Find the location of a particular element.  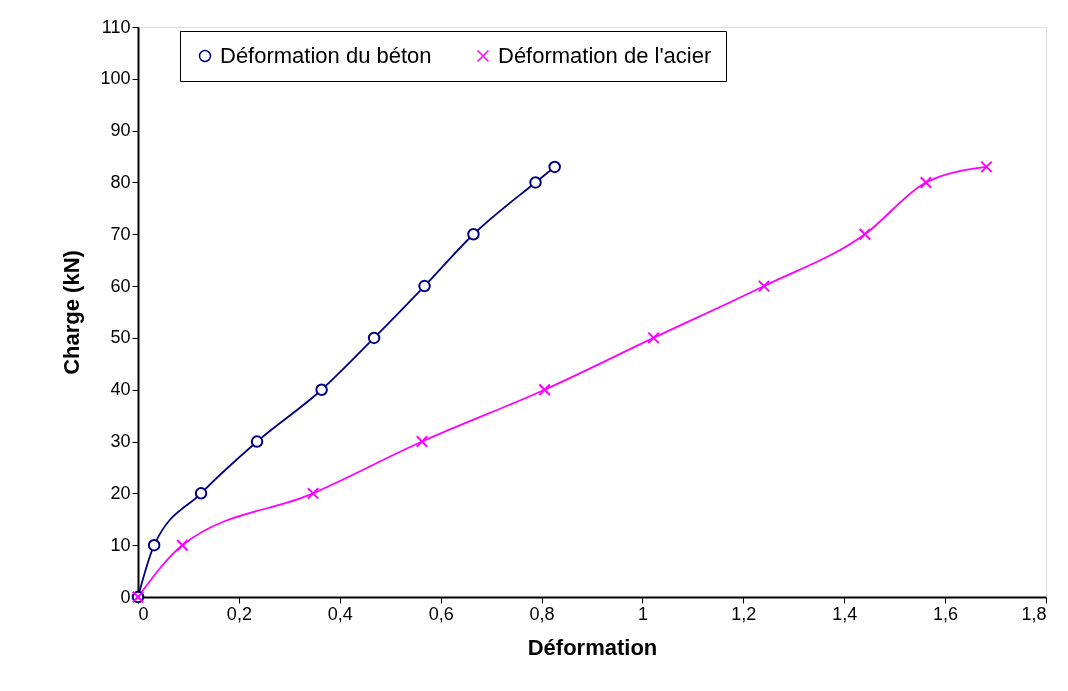

x-tick-label: 0,8 is located at coordinates (542, 613).